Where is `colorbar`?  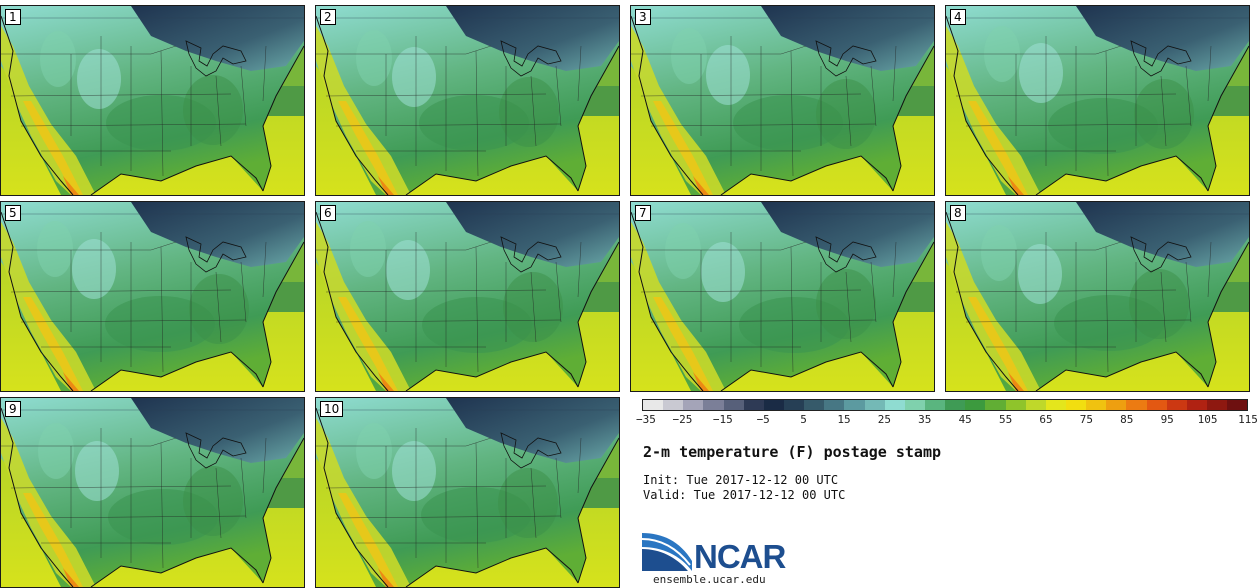 colorbar is located at coordinates (945, 405).